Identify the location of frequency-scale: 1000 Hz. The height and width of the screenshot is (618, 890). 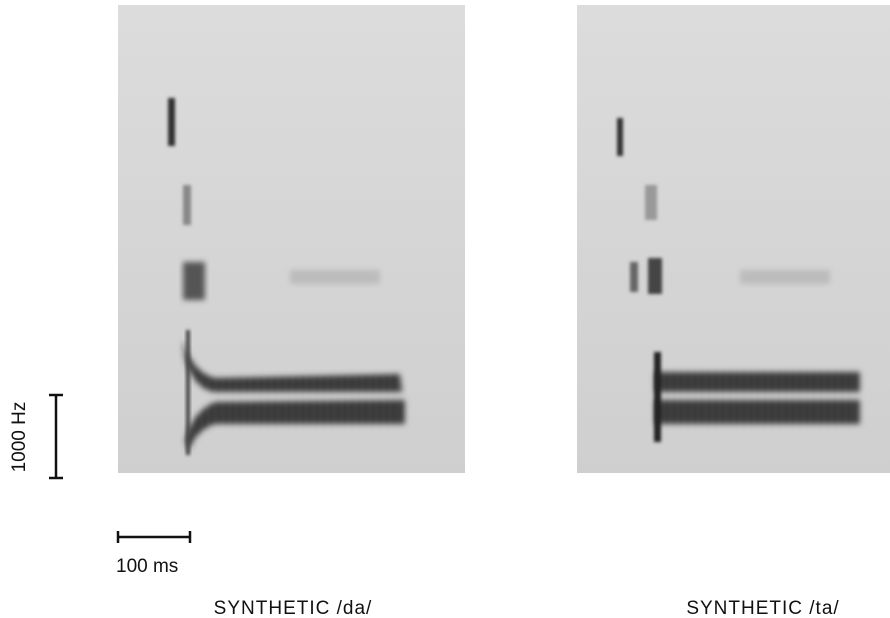
(36, 436).